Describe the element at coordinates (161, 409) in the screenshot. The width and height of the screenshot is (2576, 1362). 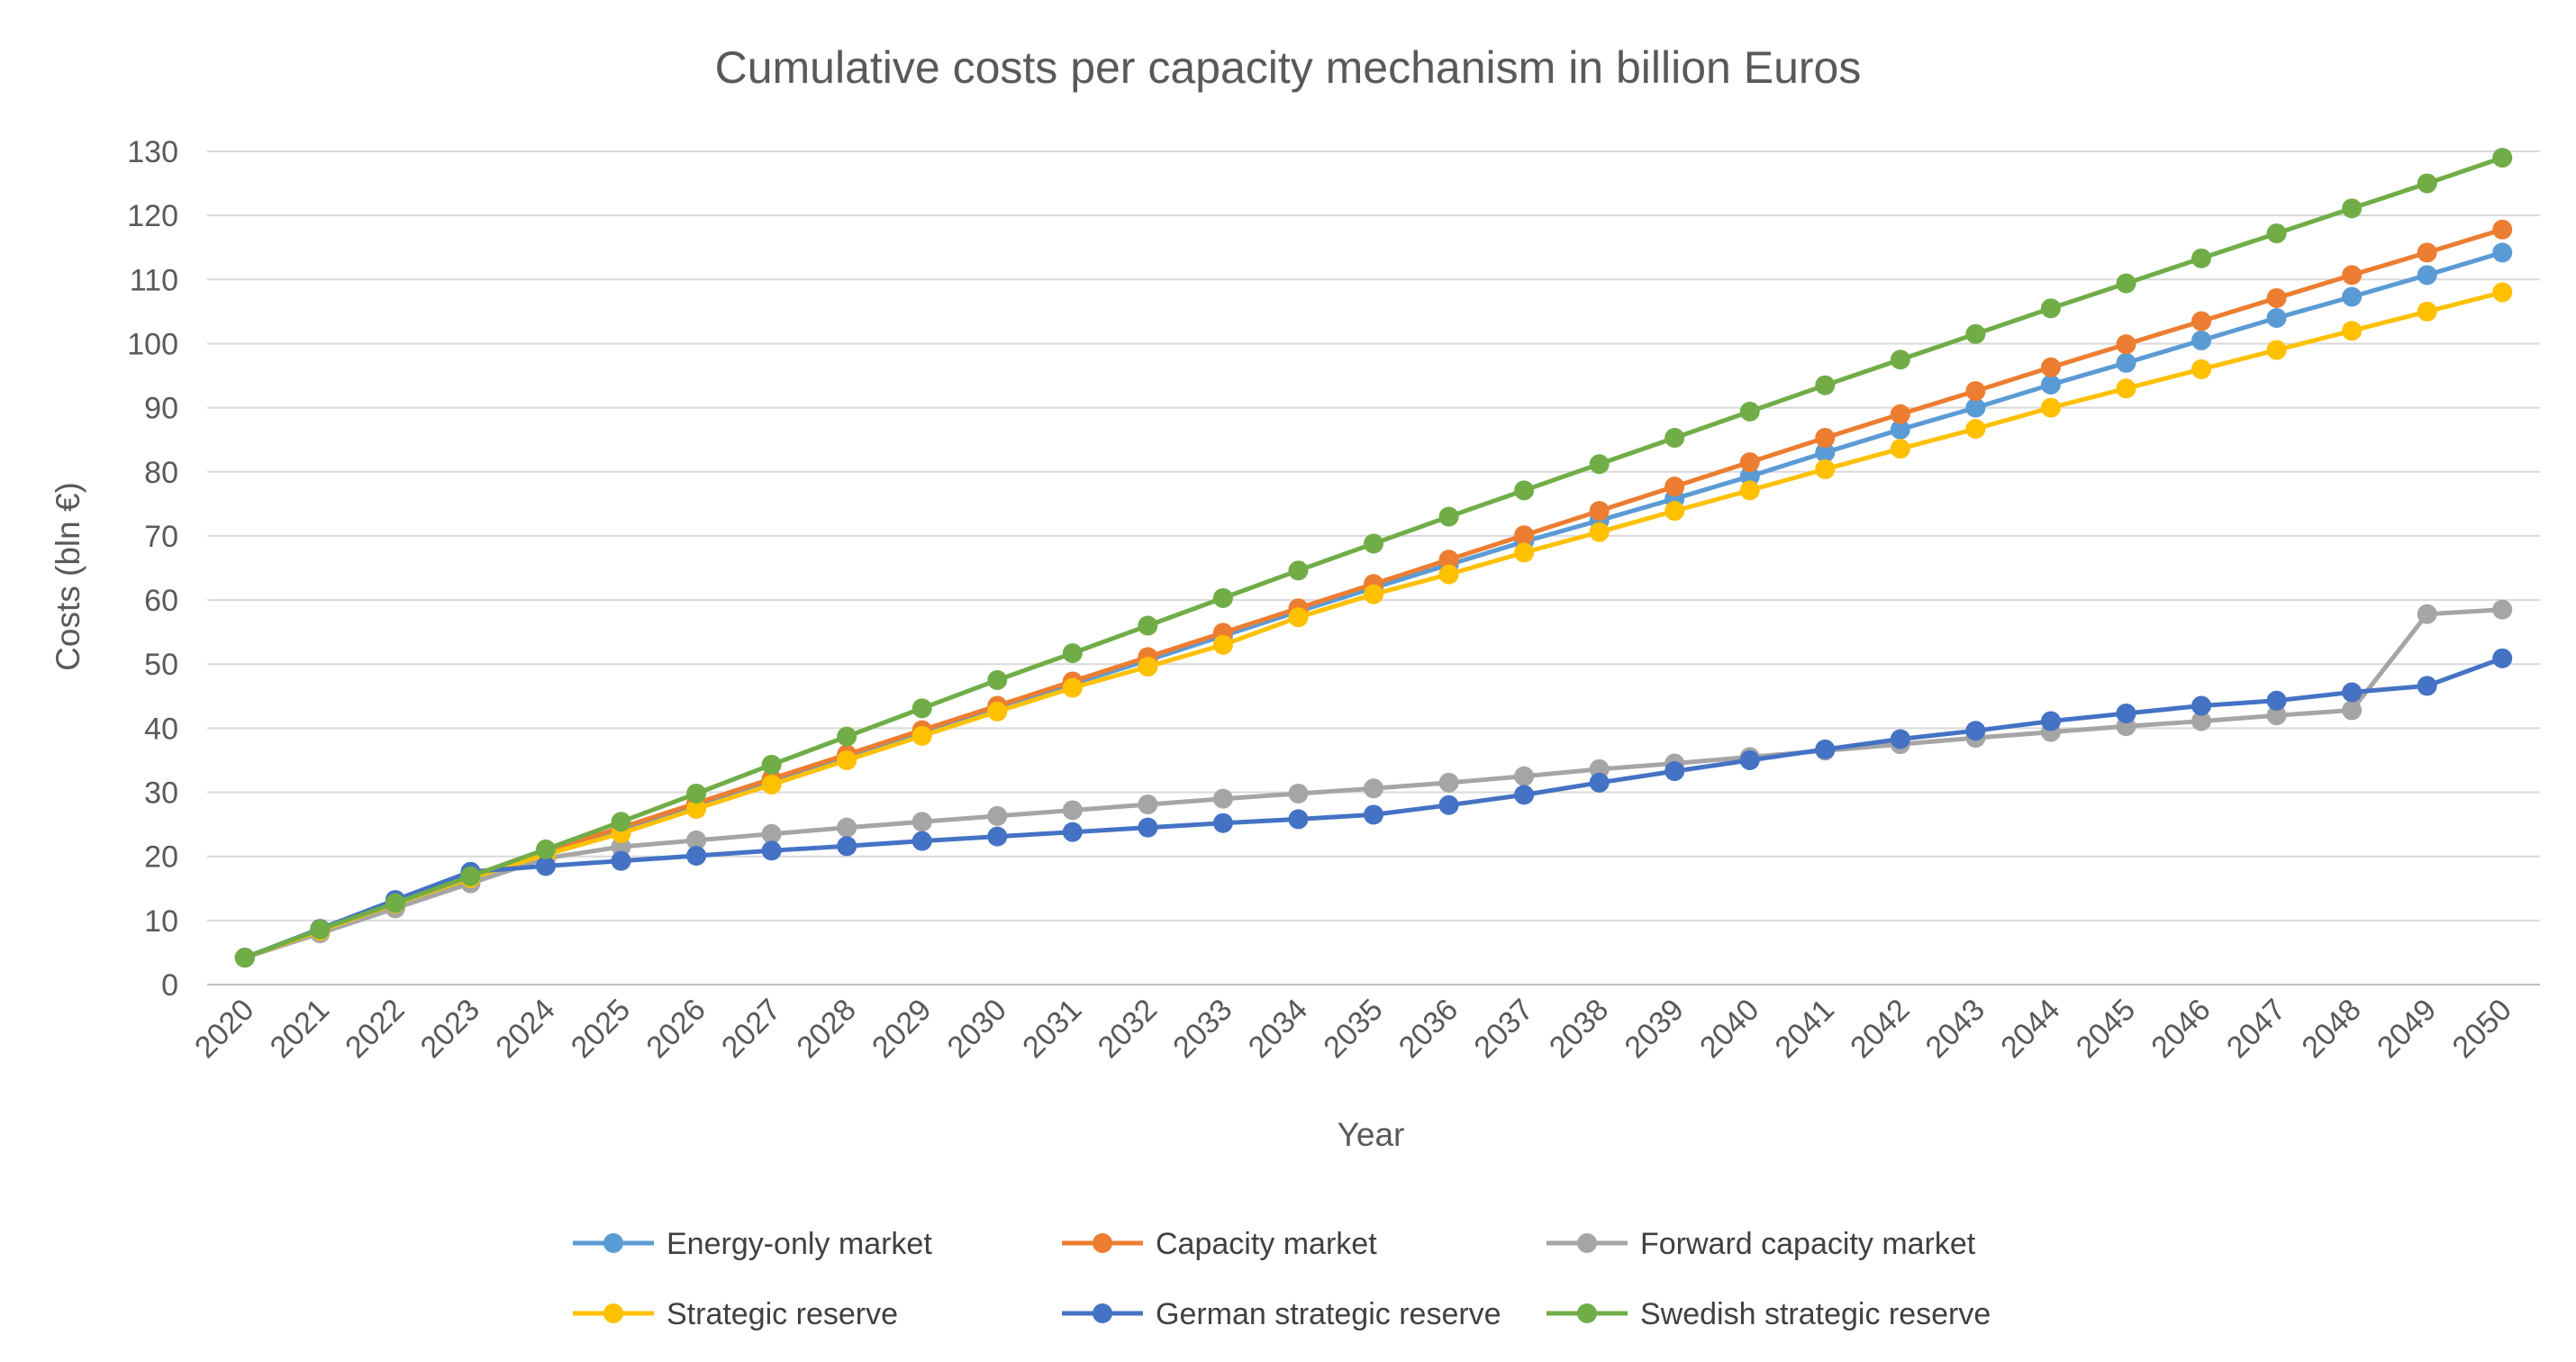
I see `y-tick-label: 90` at that location.